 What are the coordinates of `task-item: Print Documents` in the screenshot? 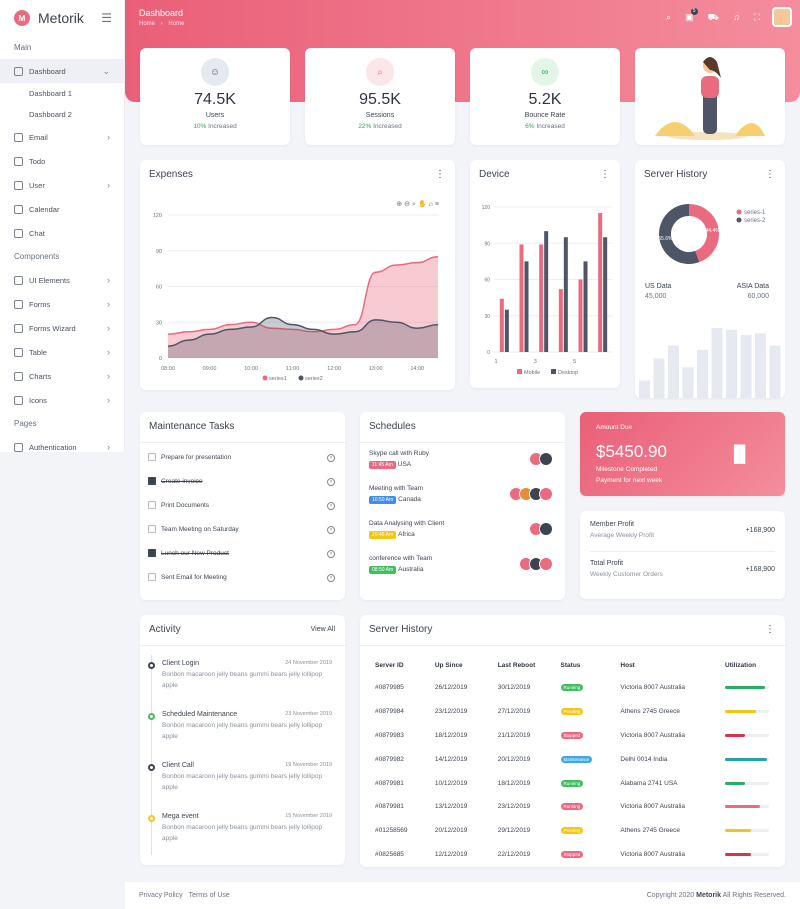 It's located at (178, 505).